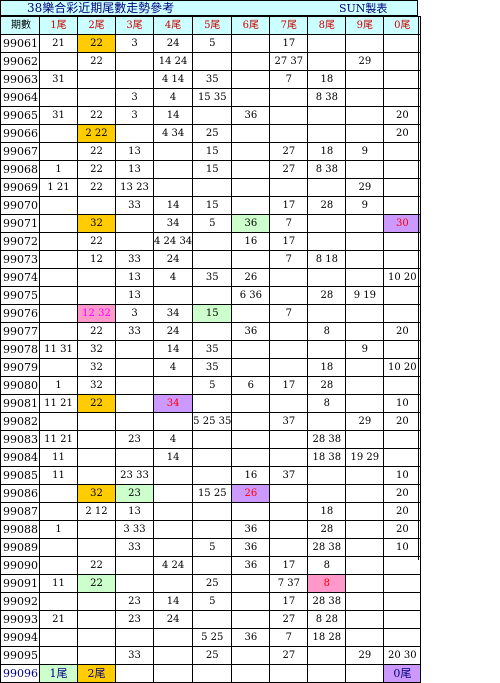 This screenshot has width=500, height=683. I want to click on tail-cell: 6 36, so click(251, 295).